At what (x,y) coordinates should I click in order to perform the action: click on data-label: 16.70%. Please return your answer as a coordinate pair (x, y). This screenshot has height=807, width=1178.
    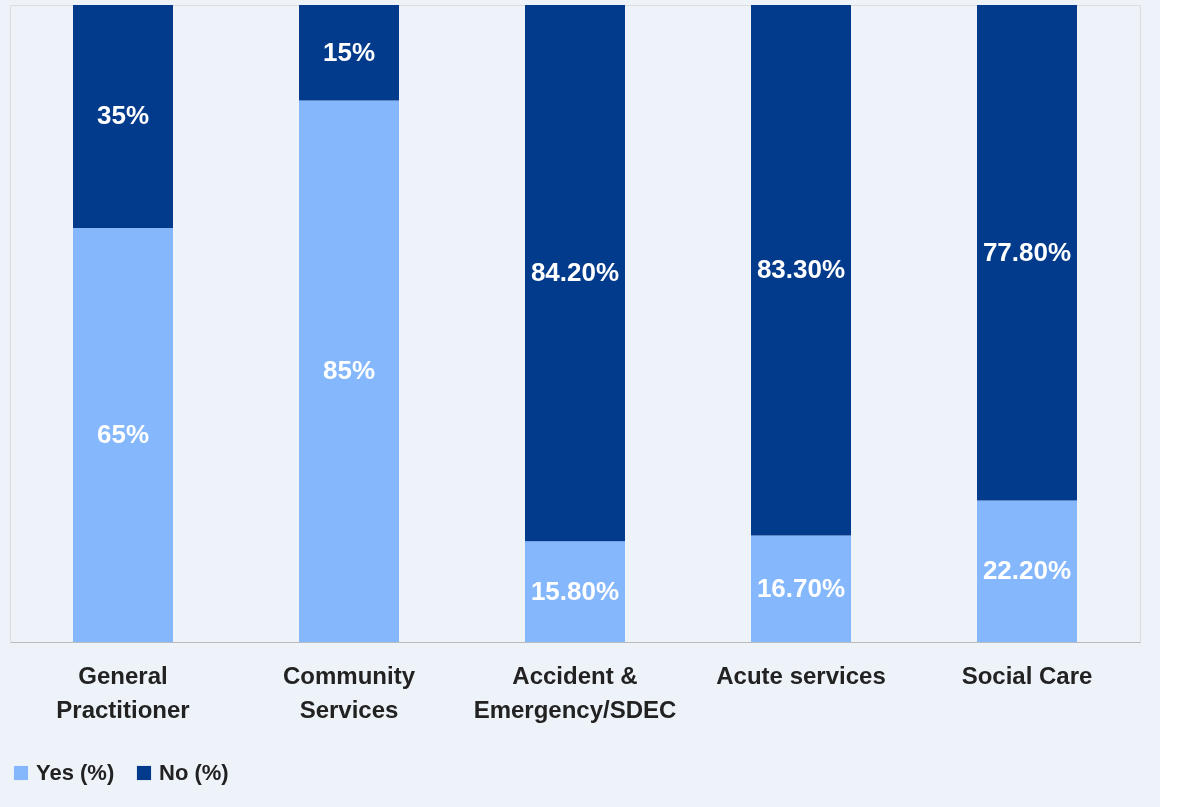
    Looking at the image, I should click on (801, 587).